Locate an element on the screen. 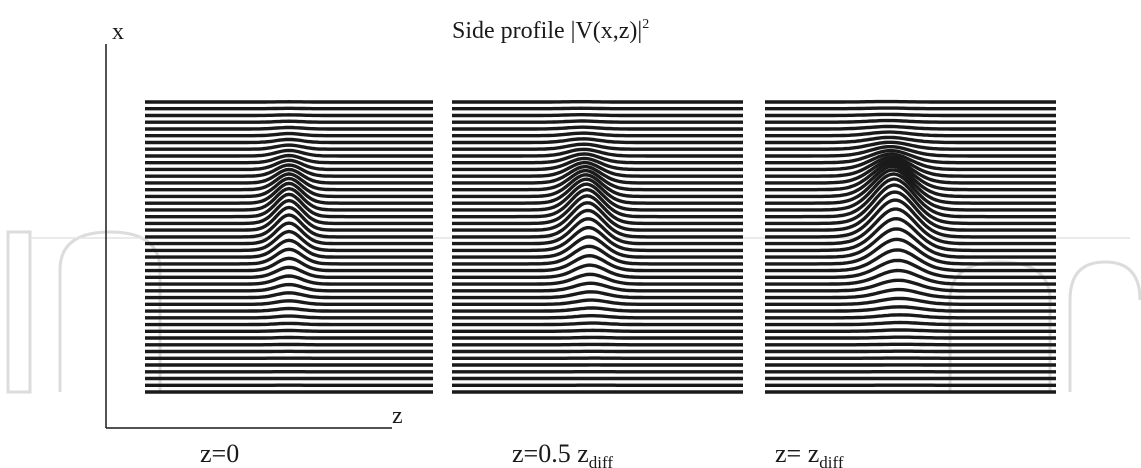 Image resolution: width=1141 pixels, height=468 pixels. axis-x-label: x is located at coordinates (118, 32).